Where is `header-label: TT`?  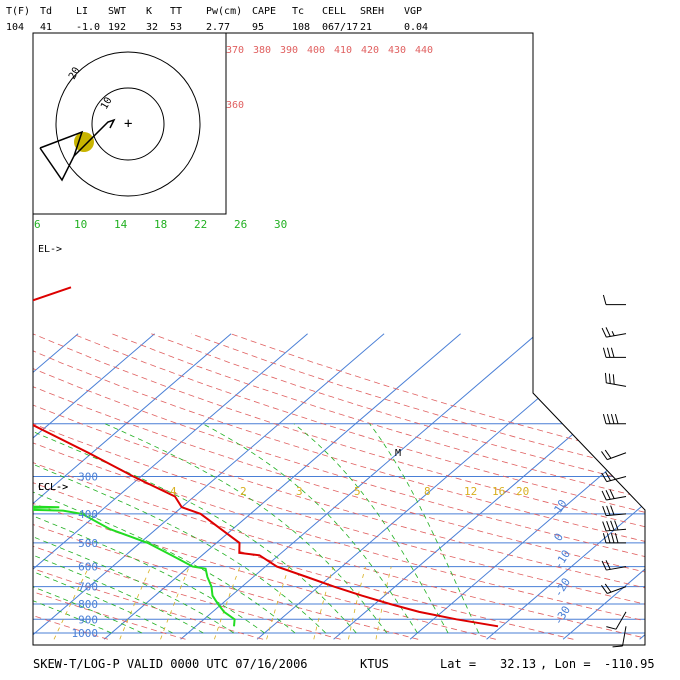
header-label: TT is located at coordinates (176, 11).